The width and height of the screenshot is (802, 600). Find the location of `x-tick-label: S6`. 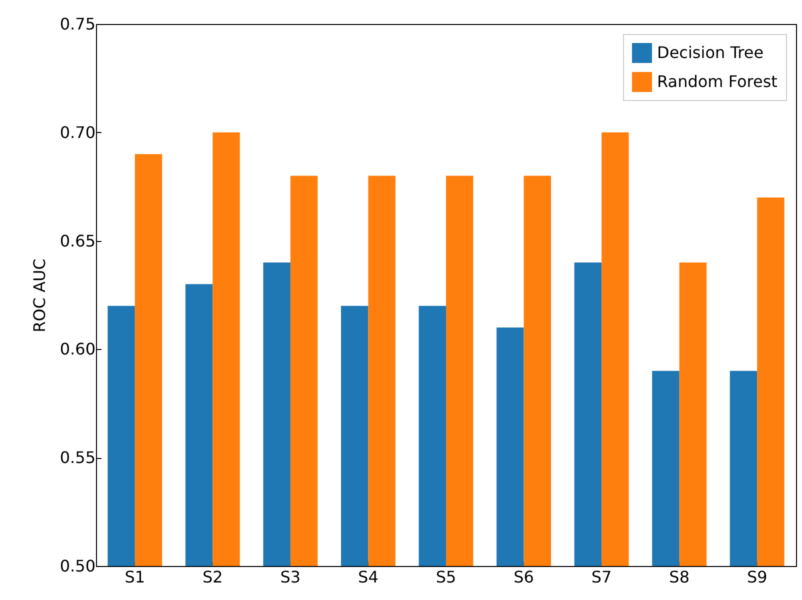

x-tick-label: S6 is located at coordinates (524, 577).